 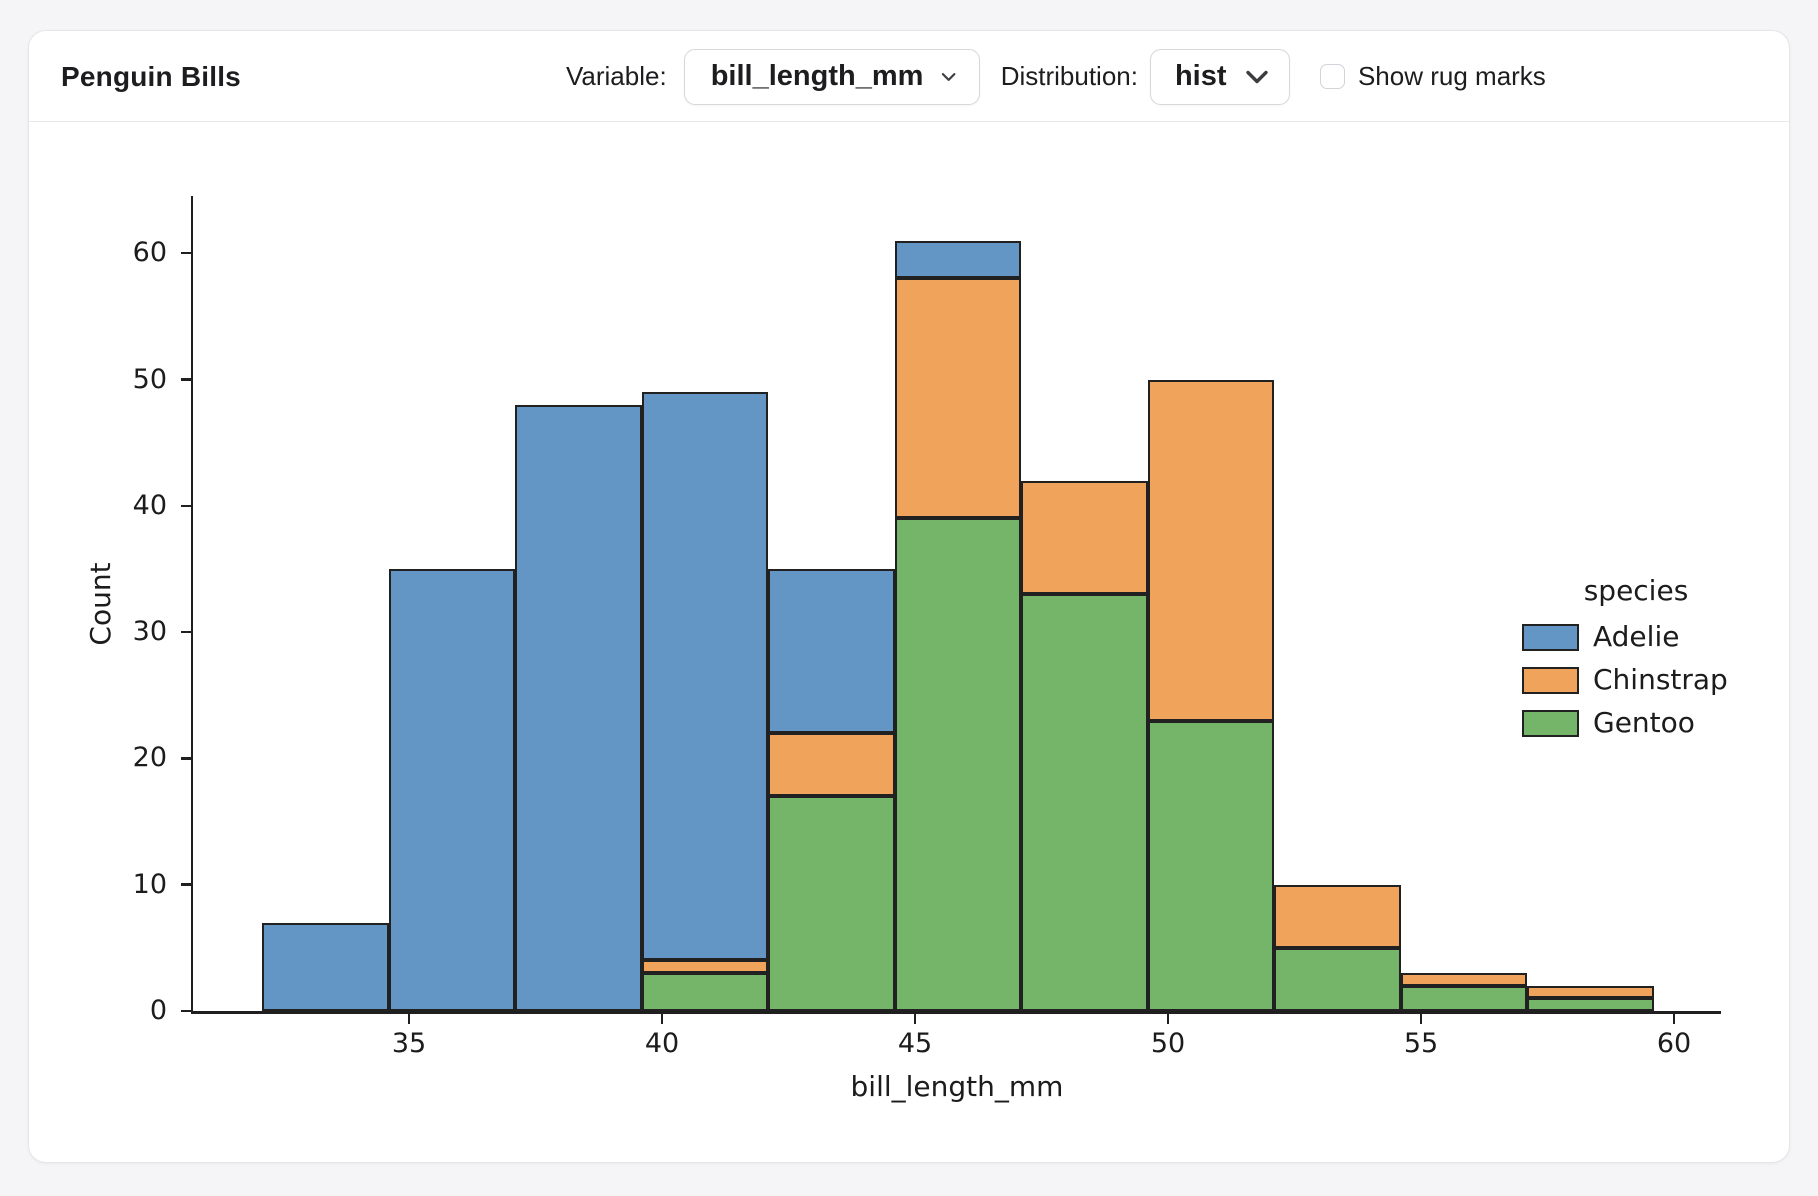 What do you see at coordinates (1168, 1043) in the screenshot?
I see `x-tick-label: 50` at bounding box center [1168, 1043].